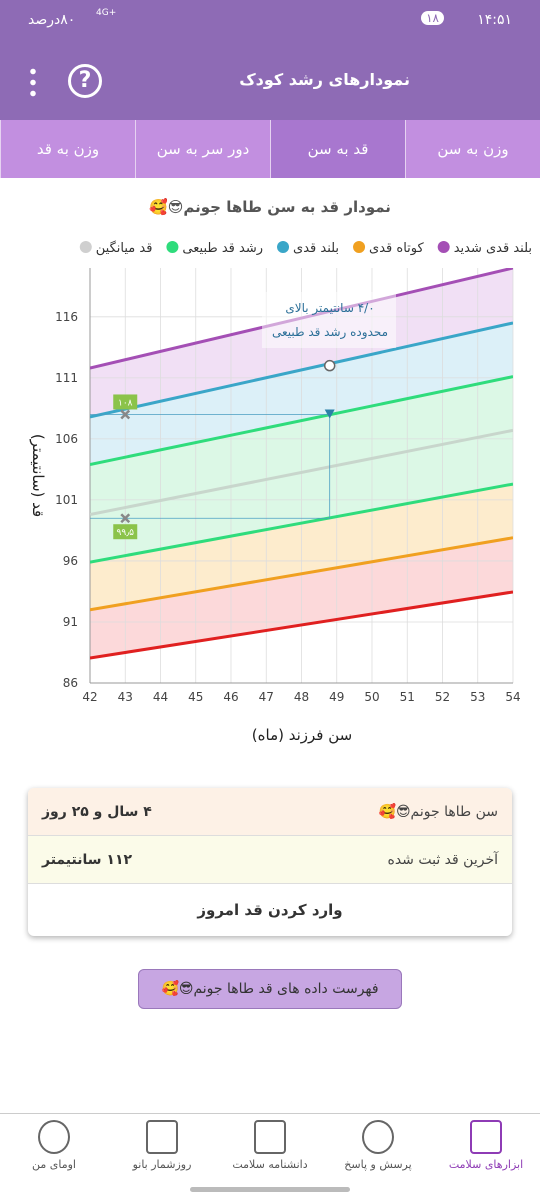 The image size is (540, 1200). What do you see at coordinates (70, 622) in the screenshot?
I see `y-tick-label: 91` at bounding box center [70, 622].